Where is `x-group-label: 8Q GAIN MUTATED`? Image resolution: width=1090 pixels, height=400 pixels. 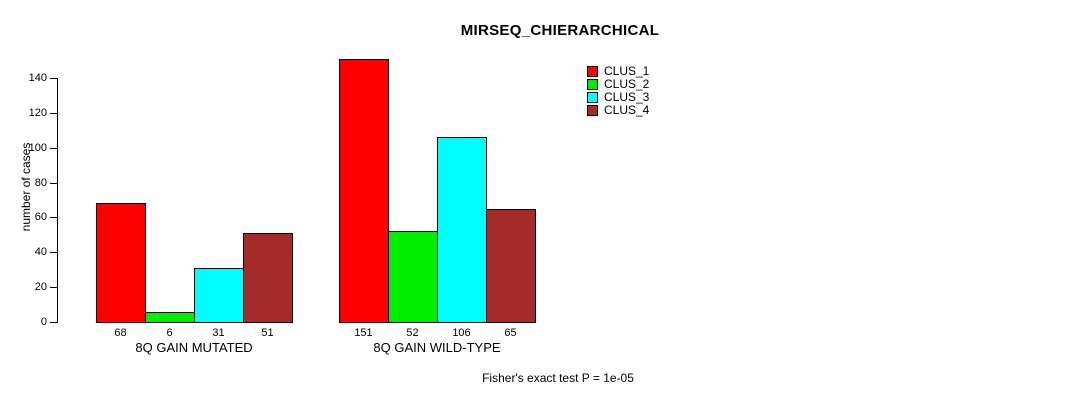
x-group-label: 8Q GAIN MUTATED is located at coordinates (194, 347).